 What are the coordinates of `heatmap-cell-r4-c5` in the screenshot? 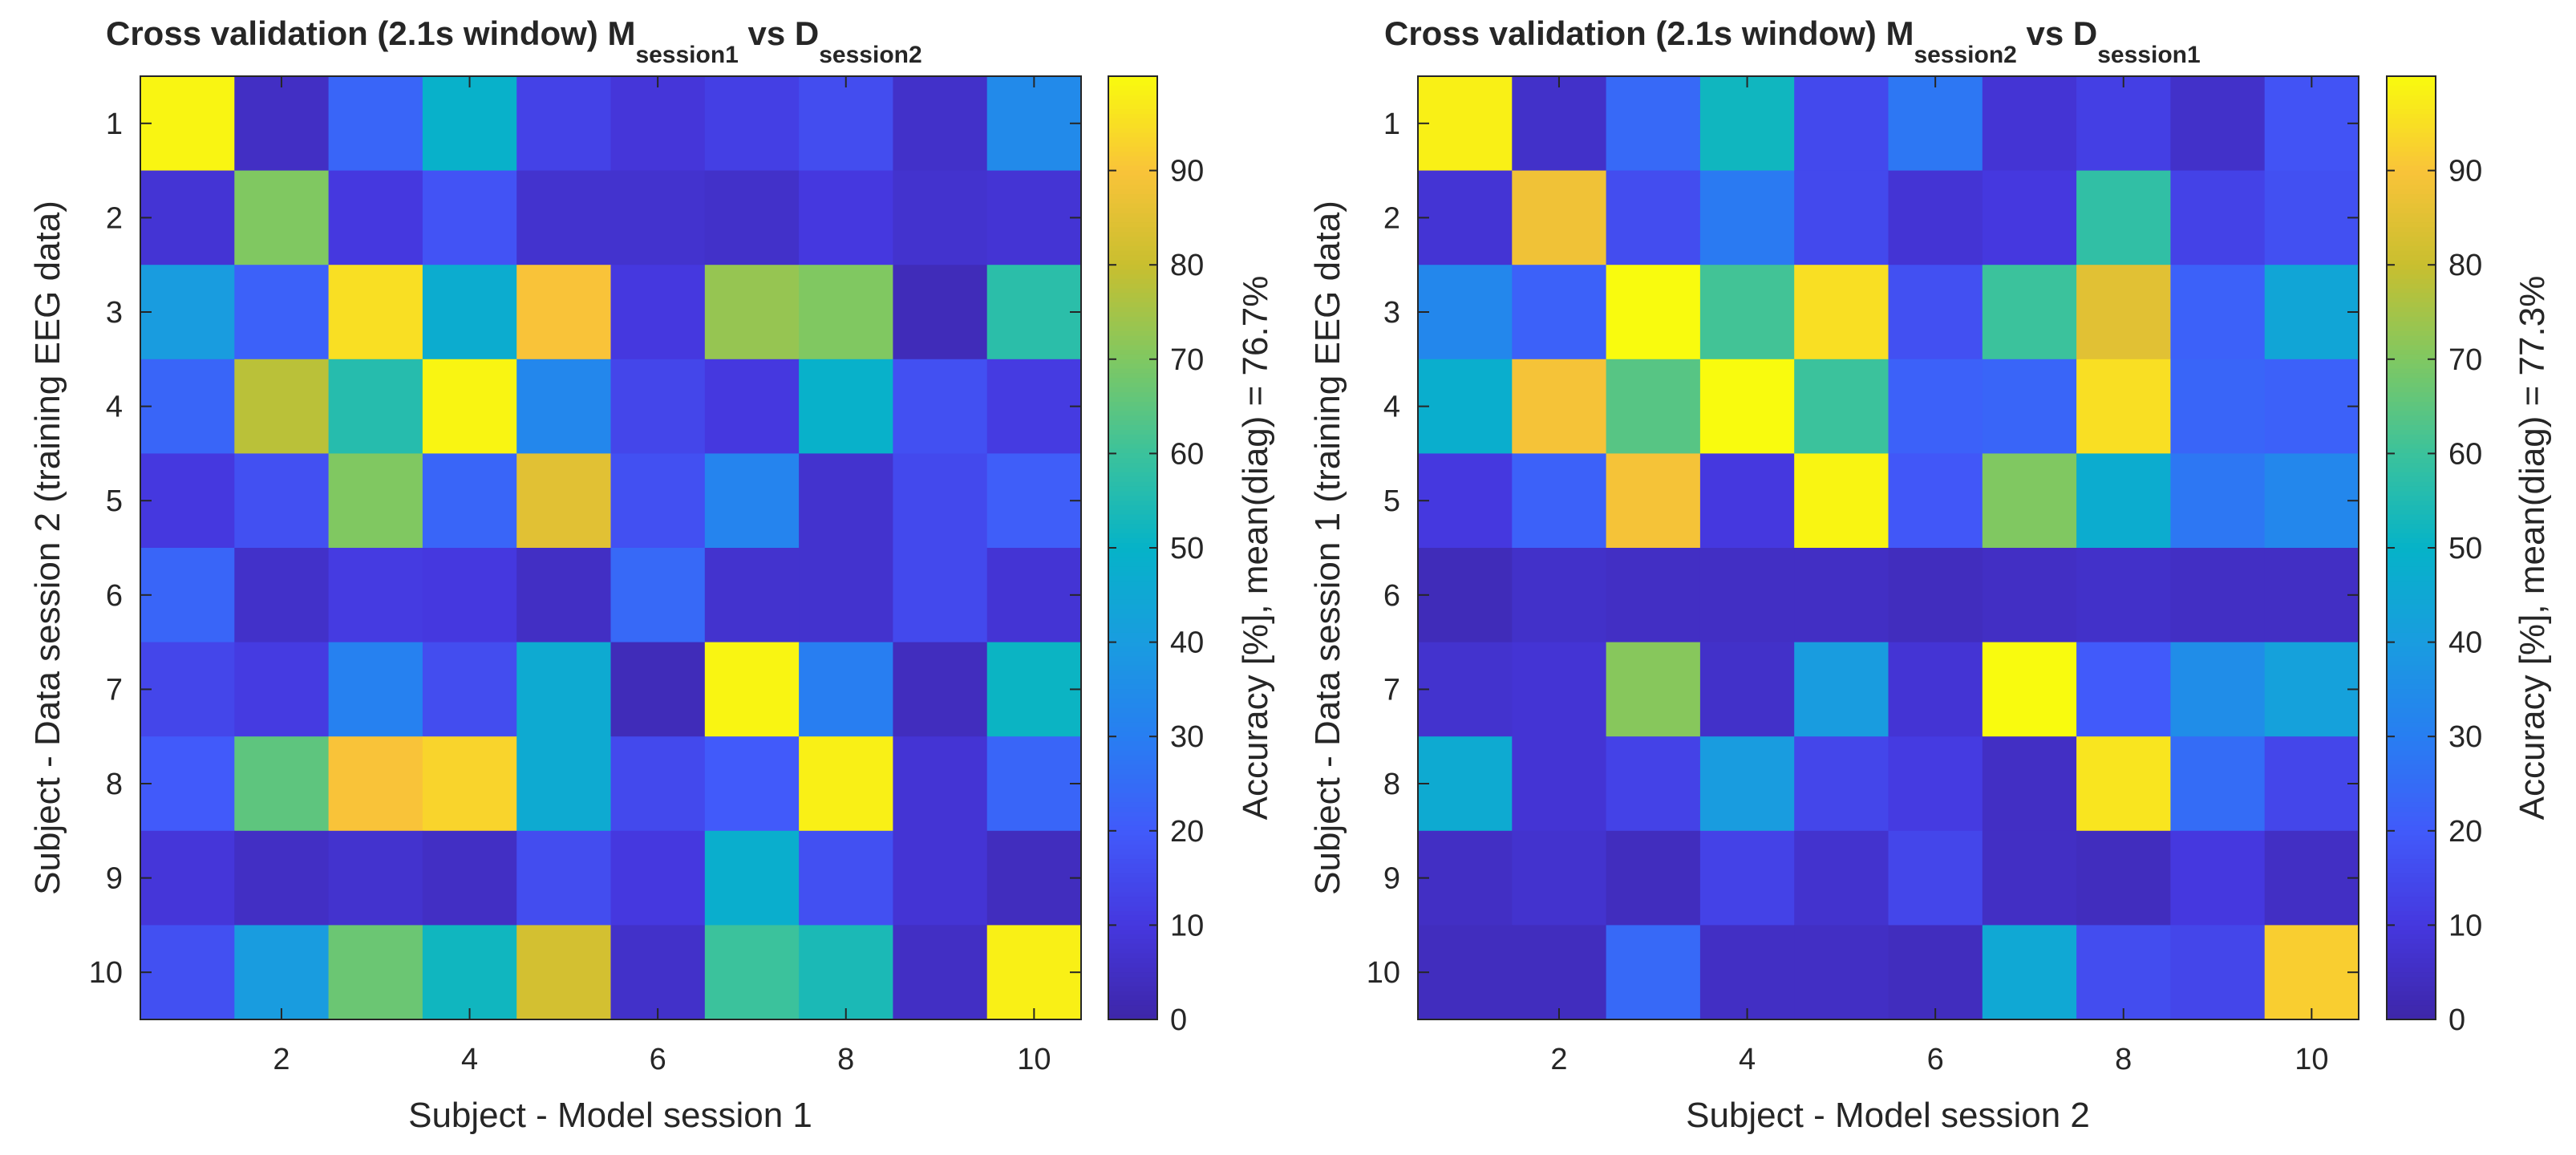 It's located at (564, 406).